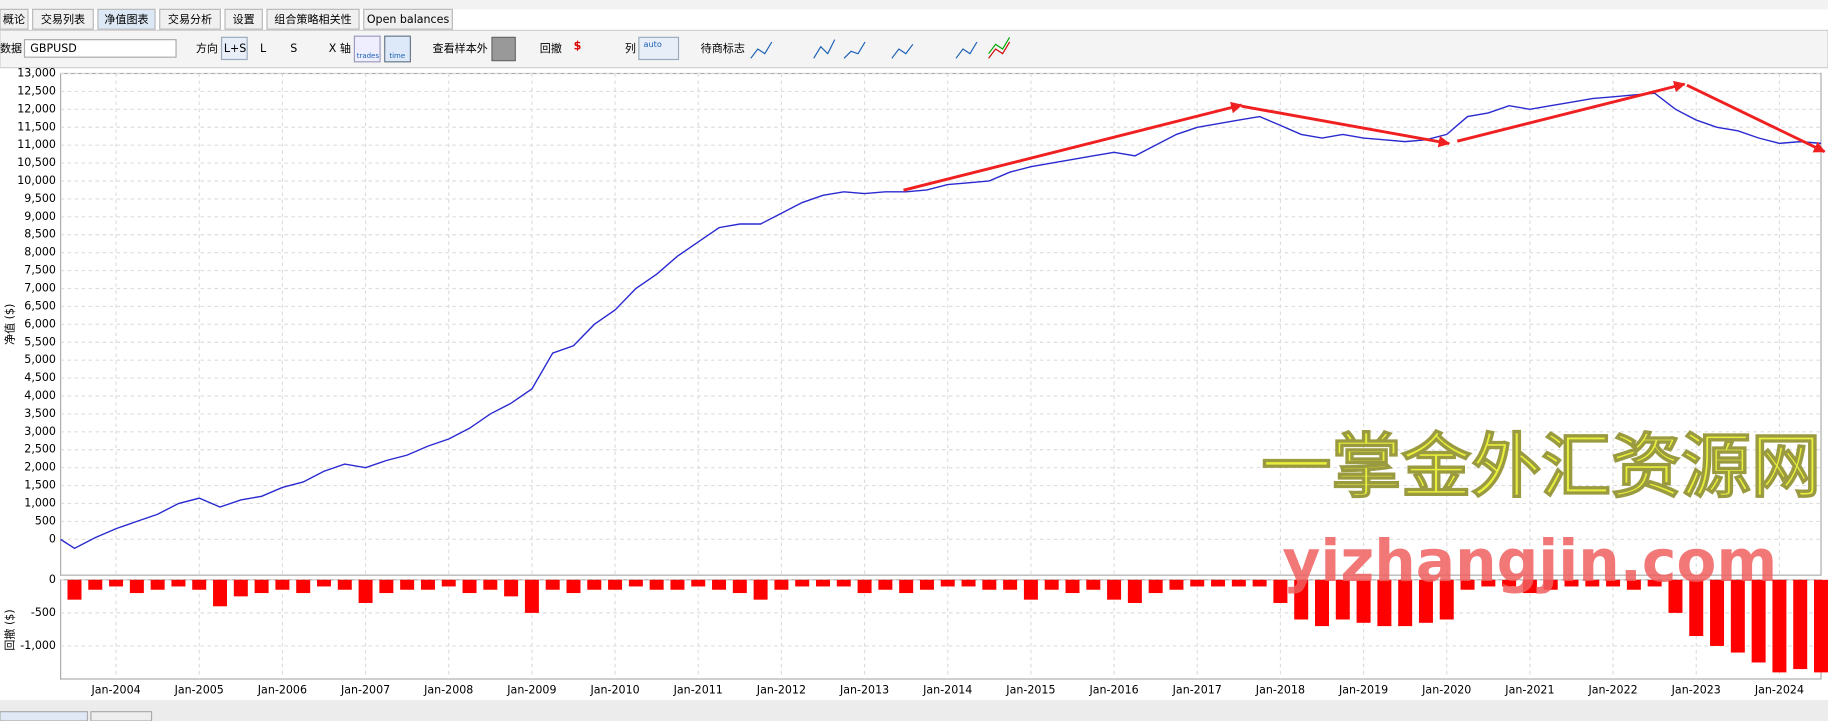 The width and height of the screenshot is (1828, 721). What do you see at coordinates (1529, 690) in the screenshot?
I see `x-tick-label: Jan-2021` at bounding box center [1529, 690].